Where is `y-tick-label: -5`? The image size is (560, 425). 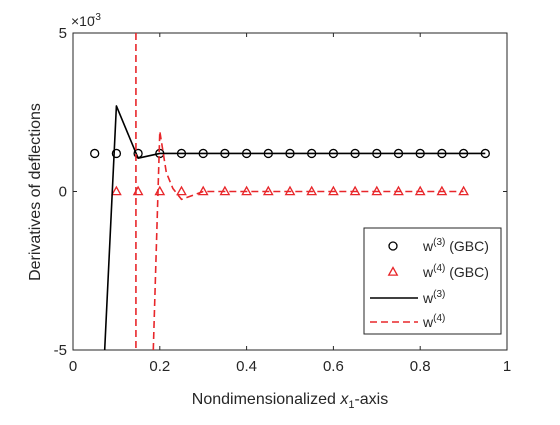 y-tick-label: -5 is located at coordinates (60, 350).